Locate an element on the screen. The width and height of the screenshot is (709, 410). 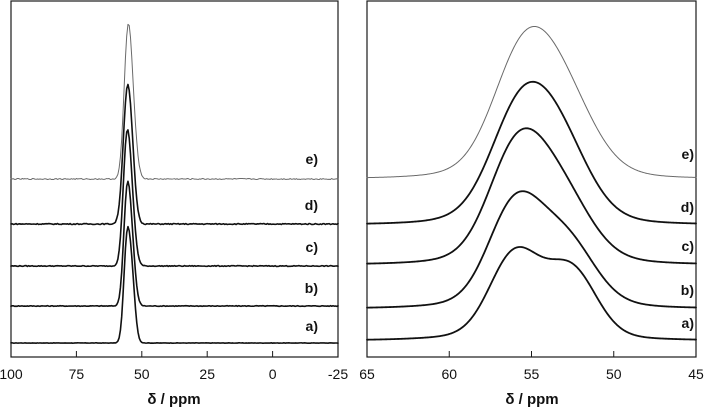
left-trace-label-e: e) is located at coordinates (312, 159).